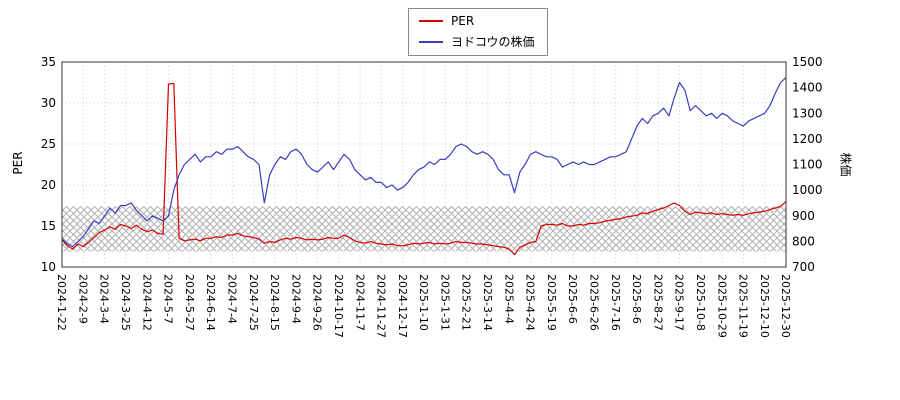  What do you see at coordinates (402, 306) in the screenshot?
I see `x-tick-label: 2024-12-17` at bounding box center [402, 306].